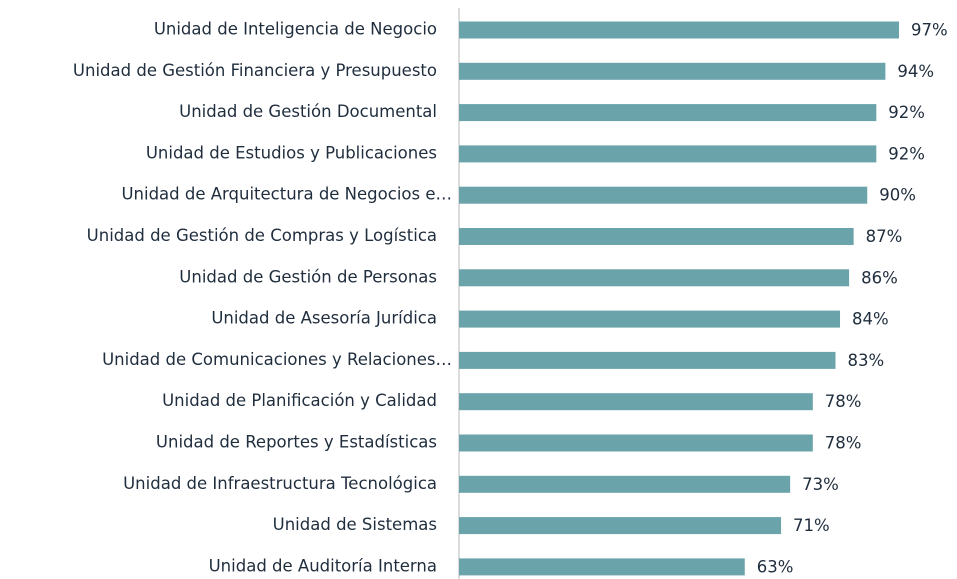 This screenshot has width=957, height=579. I want to click on category-label: Unidad de Sistemas, so click(355, 524).